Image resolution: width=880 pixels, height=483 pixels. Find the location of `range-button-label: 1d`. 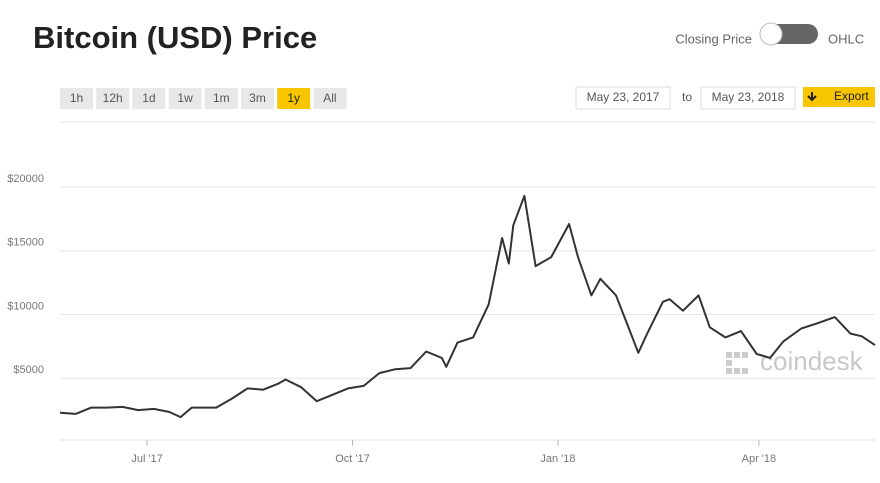

range-button-label: 1d is located at coordinates (148, 98).